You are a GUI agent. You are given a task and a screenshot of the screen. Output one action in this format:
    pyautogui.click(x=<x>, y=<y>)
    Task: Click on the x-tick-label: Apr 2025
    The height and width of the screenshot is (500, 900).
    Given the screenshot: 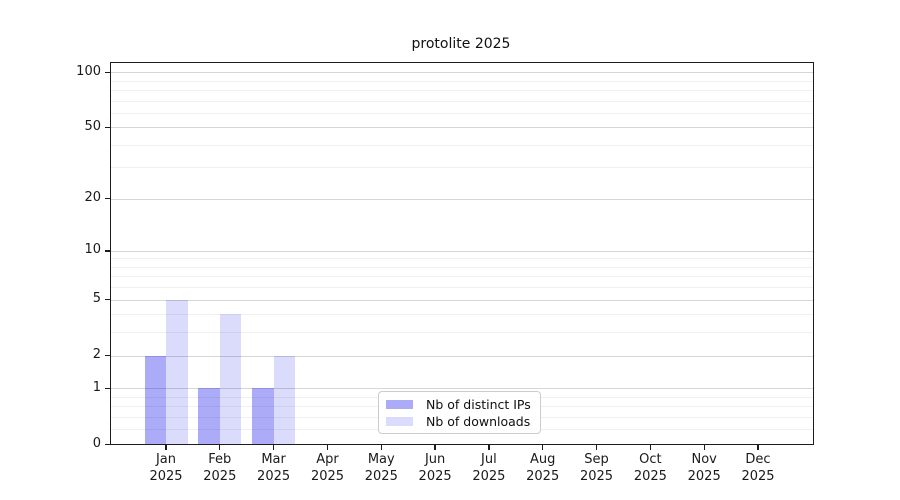 What is the action you would take?
    pyautogui.click(x=328, y=468)
    